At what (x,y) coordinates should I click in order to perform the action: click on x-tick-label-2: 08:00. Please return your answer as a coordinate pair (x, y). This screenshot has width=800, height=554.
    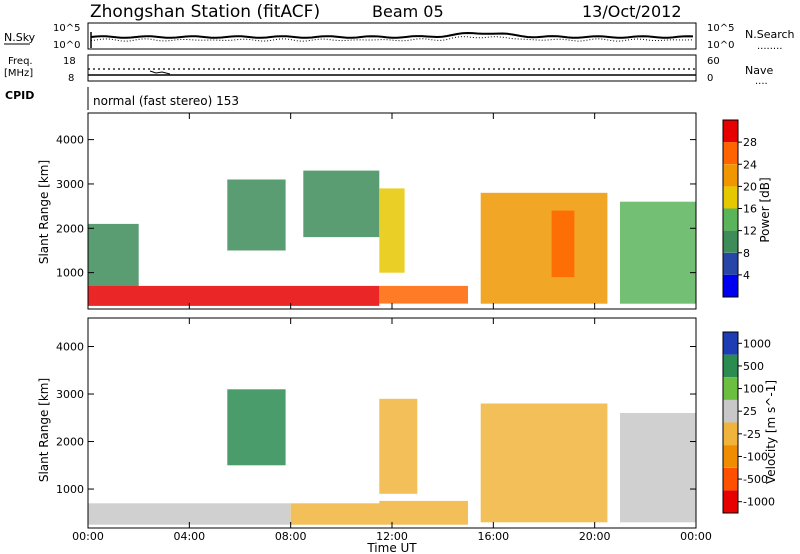
    Looking at the image, I should click on (291, 536).